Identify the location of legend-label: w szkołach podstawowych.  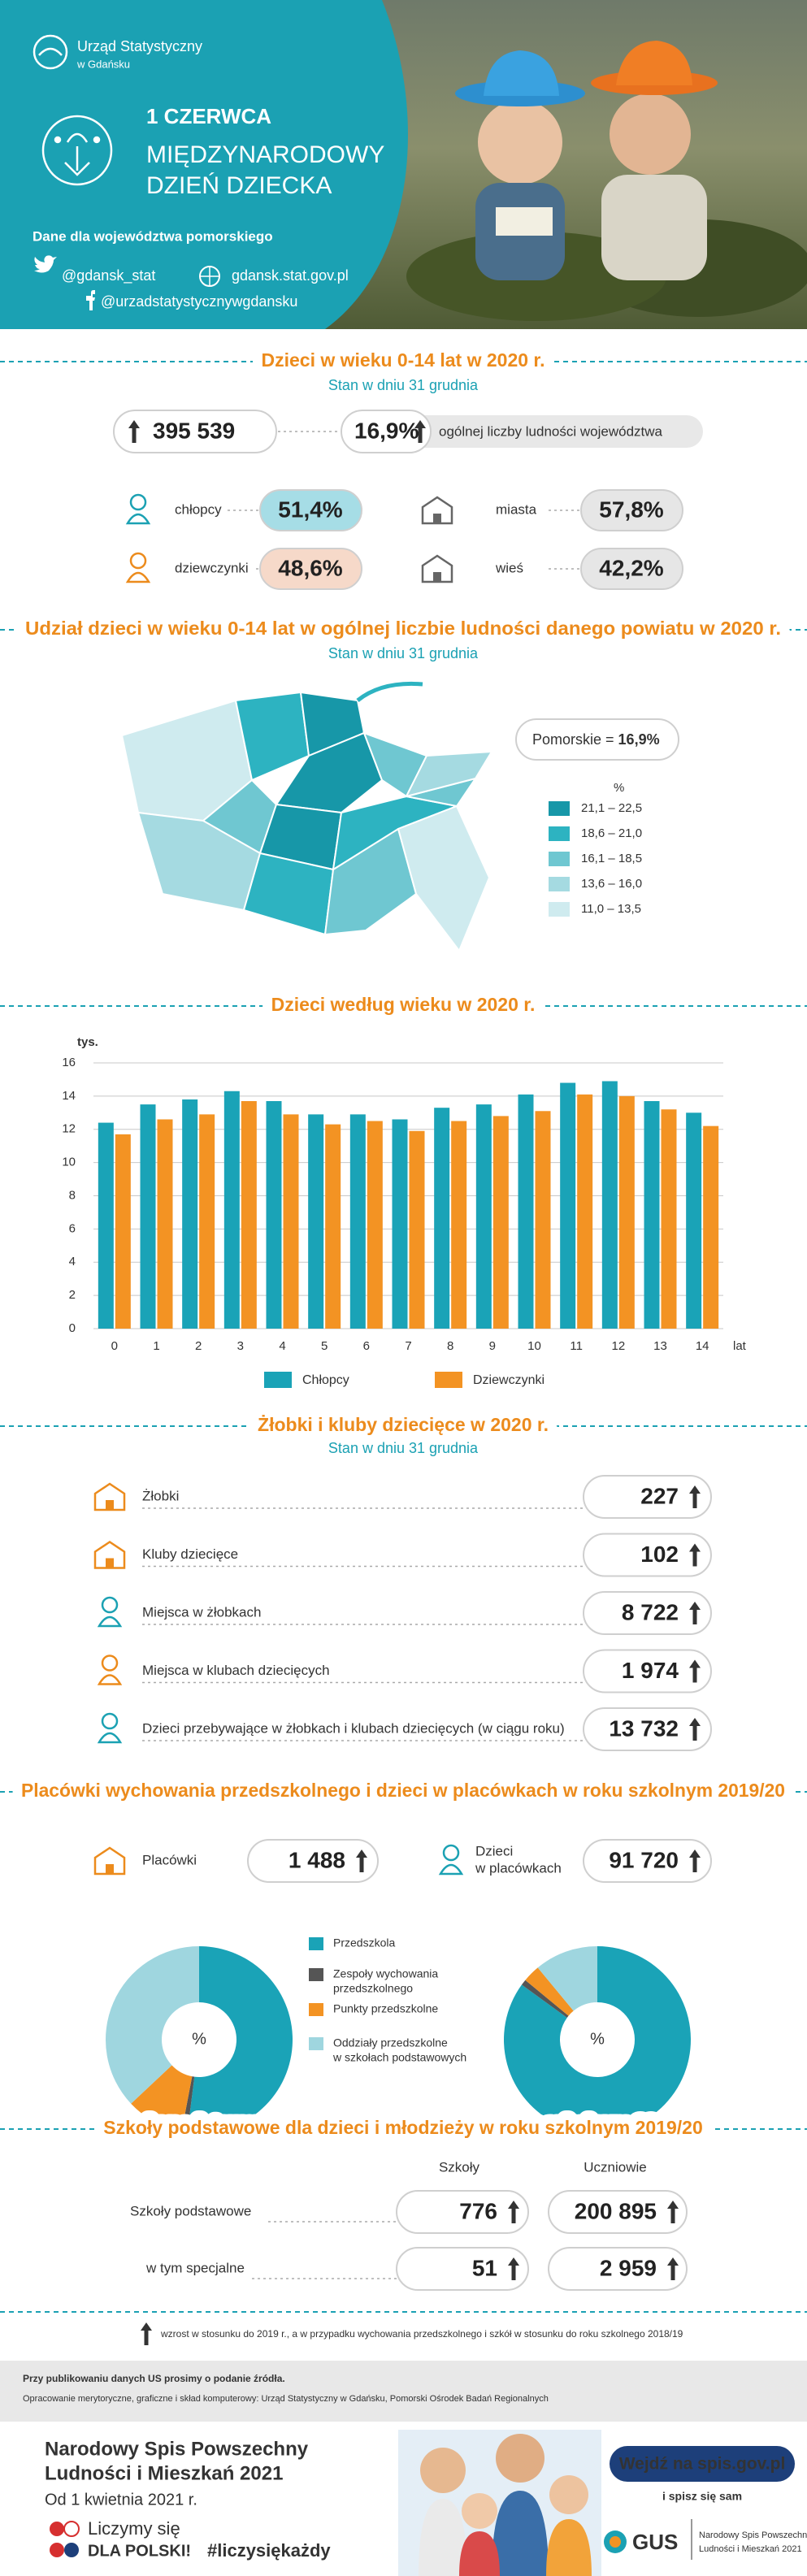
(399, 2057).